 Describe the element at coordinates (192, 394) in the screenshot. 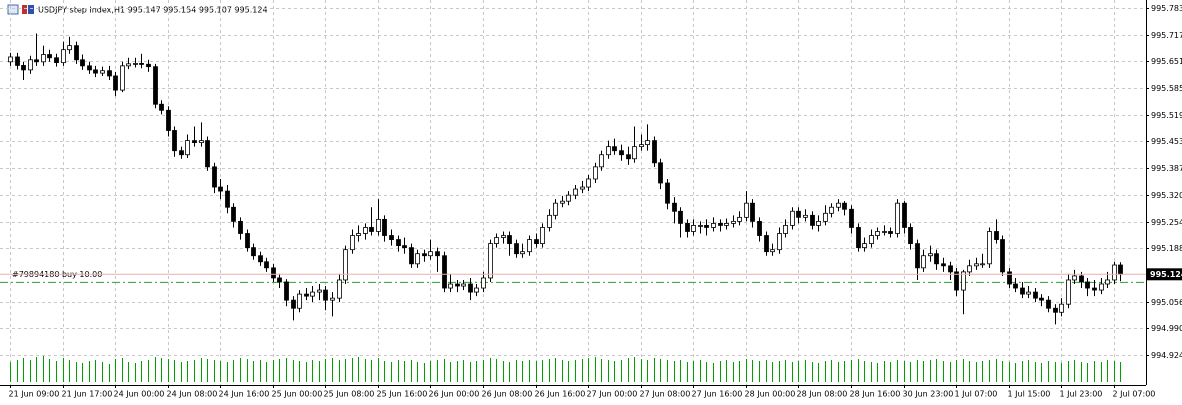

I see `x-tick-label: 24 Jun 08:00` at that location.